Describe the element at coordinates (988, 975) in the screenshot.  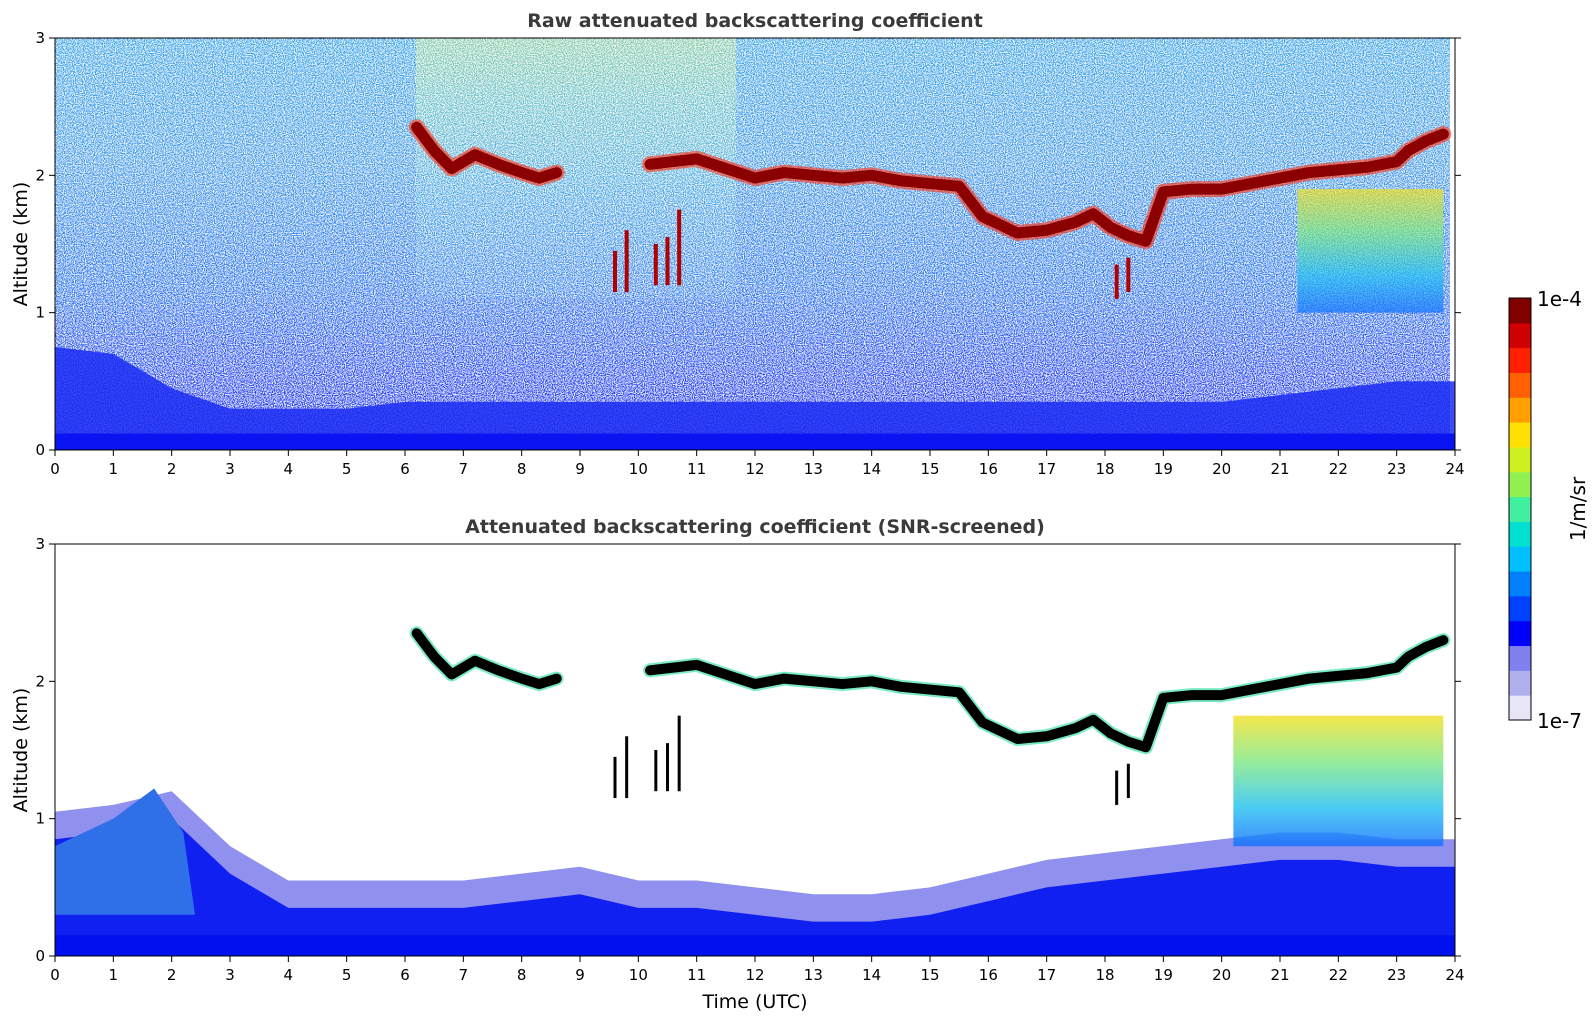
I see `screened-x-tick-label: 16` at that location.